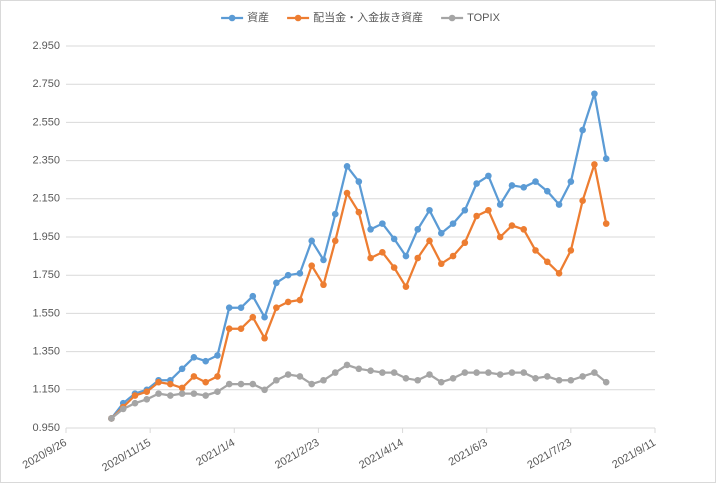 The height and width of the screenshot is (483, 716). I want to click on y-tick-label: 2.750, so click(46, 84).